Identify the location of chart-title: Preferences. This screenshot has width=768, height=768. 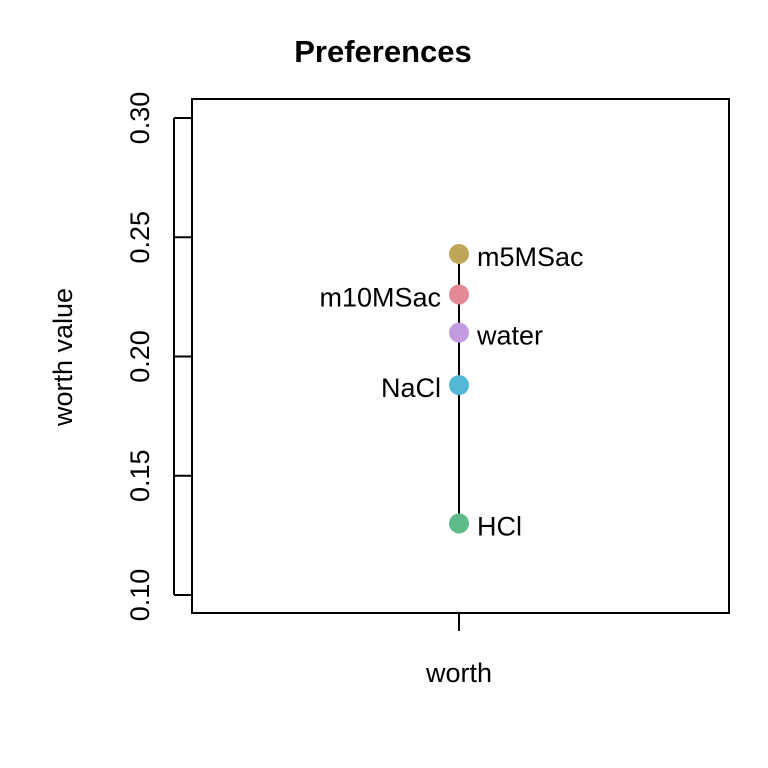
(383, 51).